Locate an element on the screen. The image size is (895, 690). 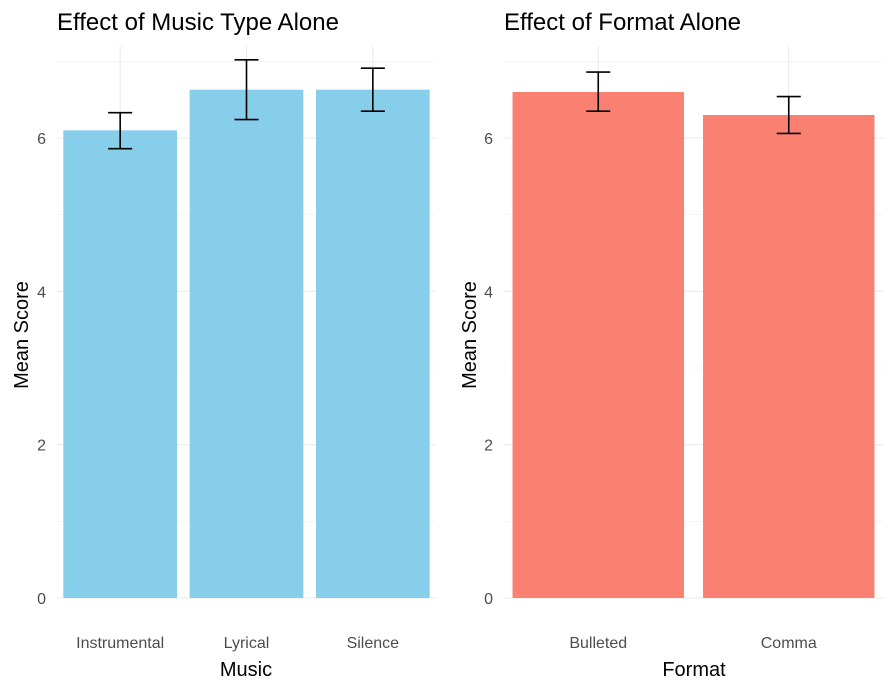
x-tick-label: Instrumental is located at coordinates (120, 643).